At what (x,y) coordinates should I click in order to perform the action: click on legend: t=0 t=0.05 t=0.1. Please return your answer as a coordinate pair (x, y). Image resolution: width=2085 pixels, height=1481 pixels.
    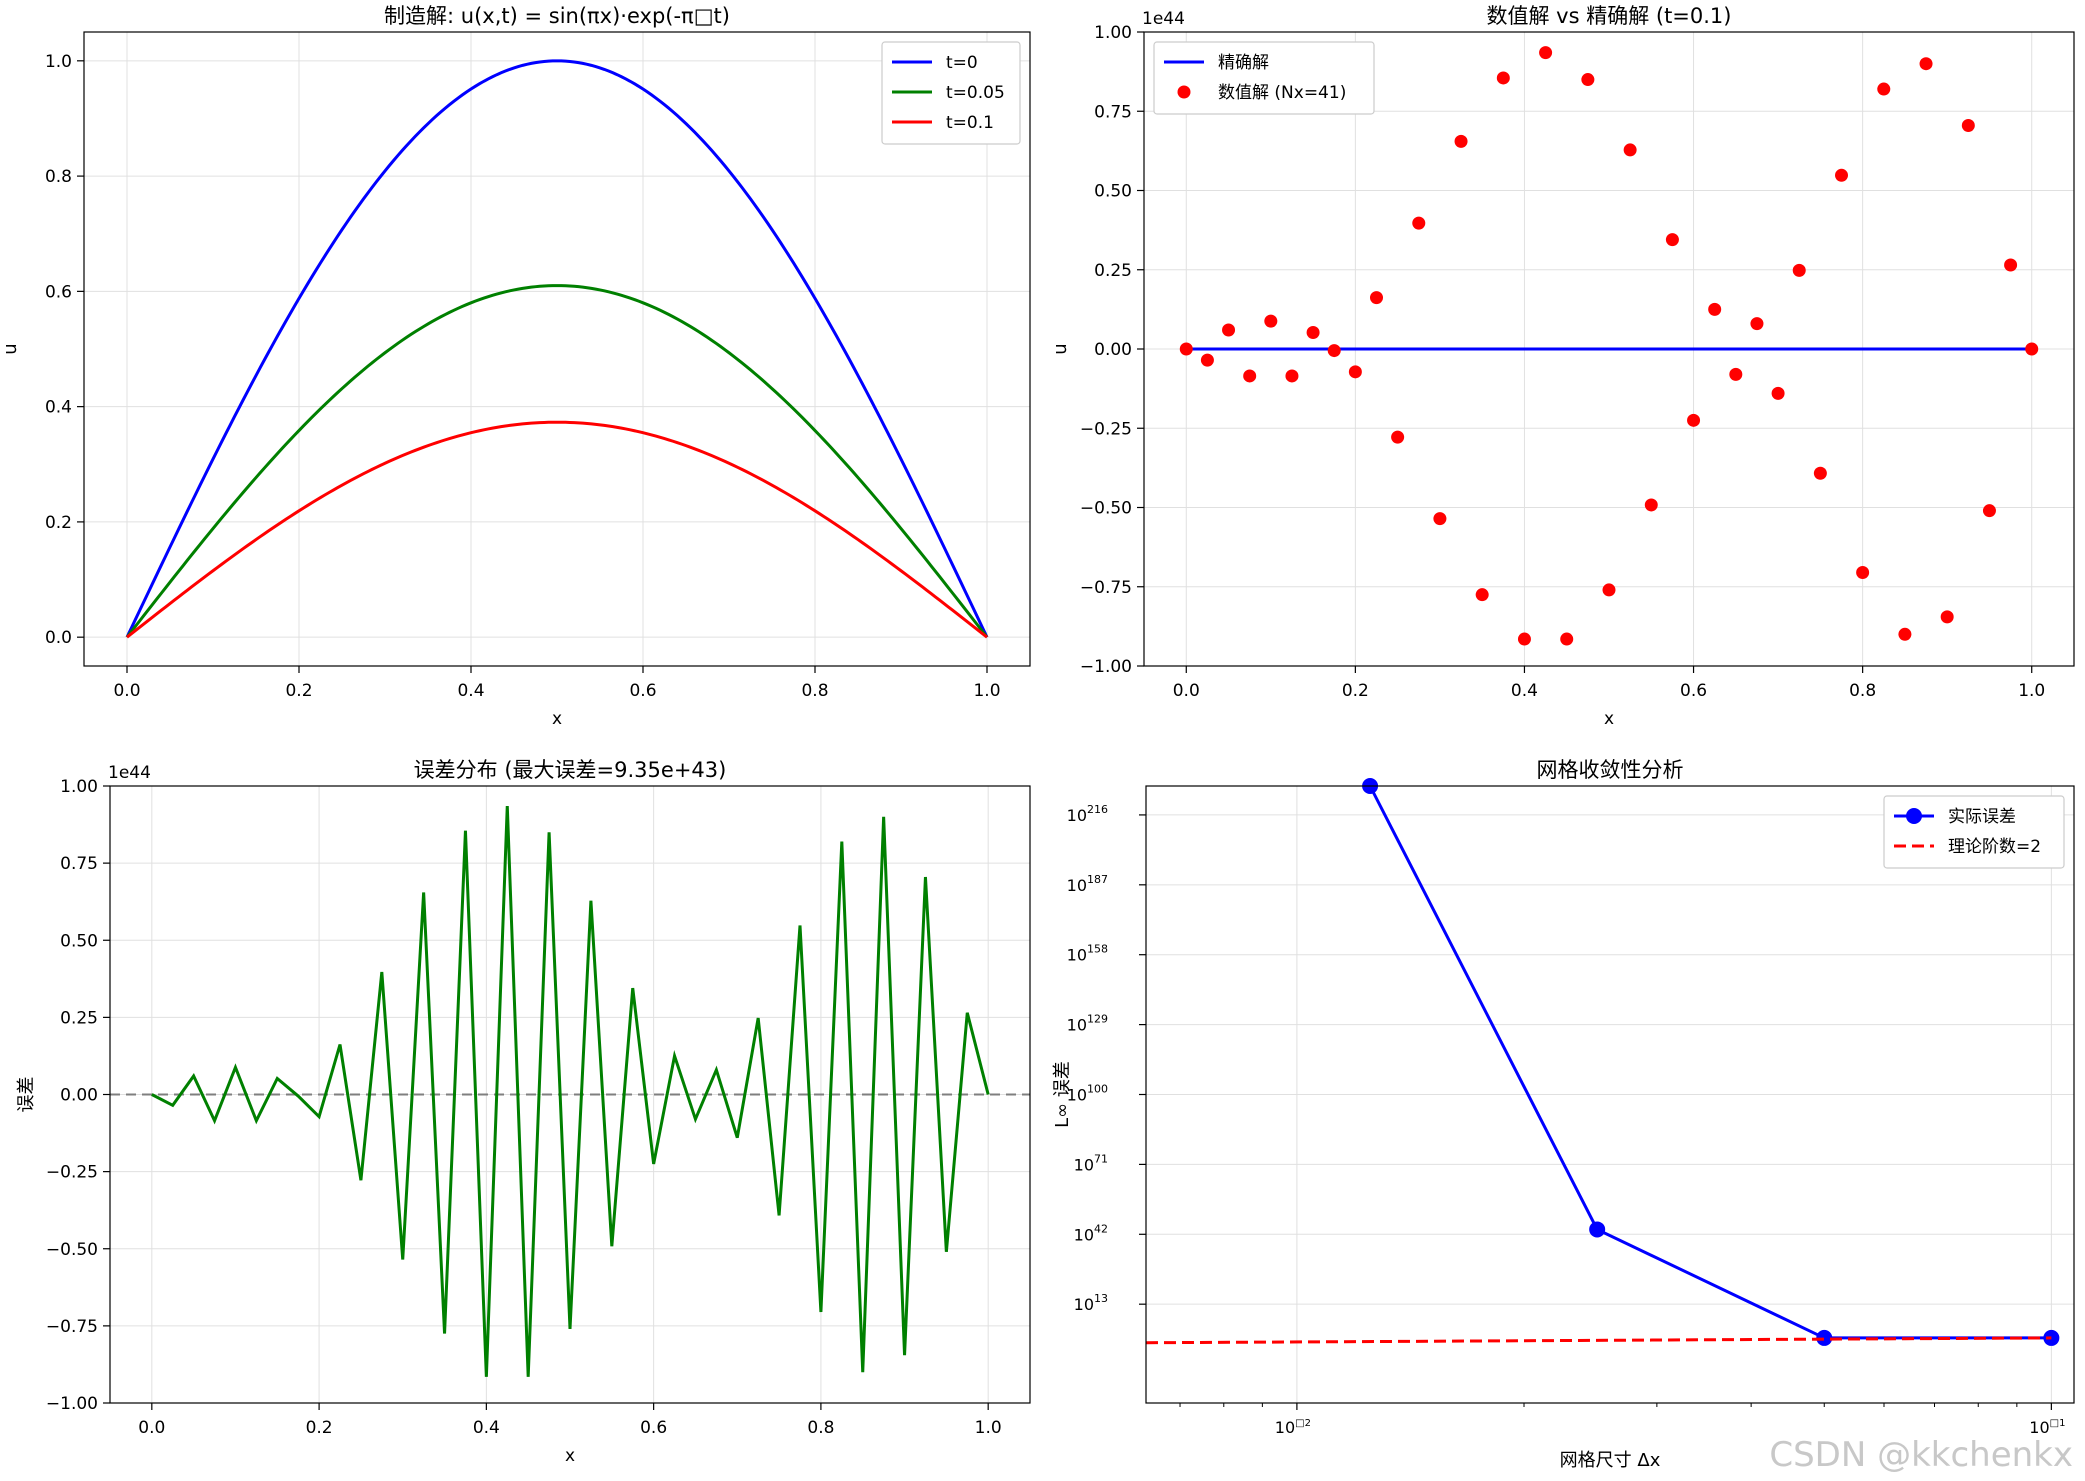
    Looking at the image, I should click on (951, 93).